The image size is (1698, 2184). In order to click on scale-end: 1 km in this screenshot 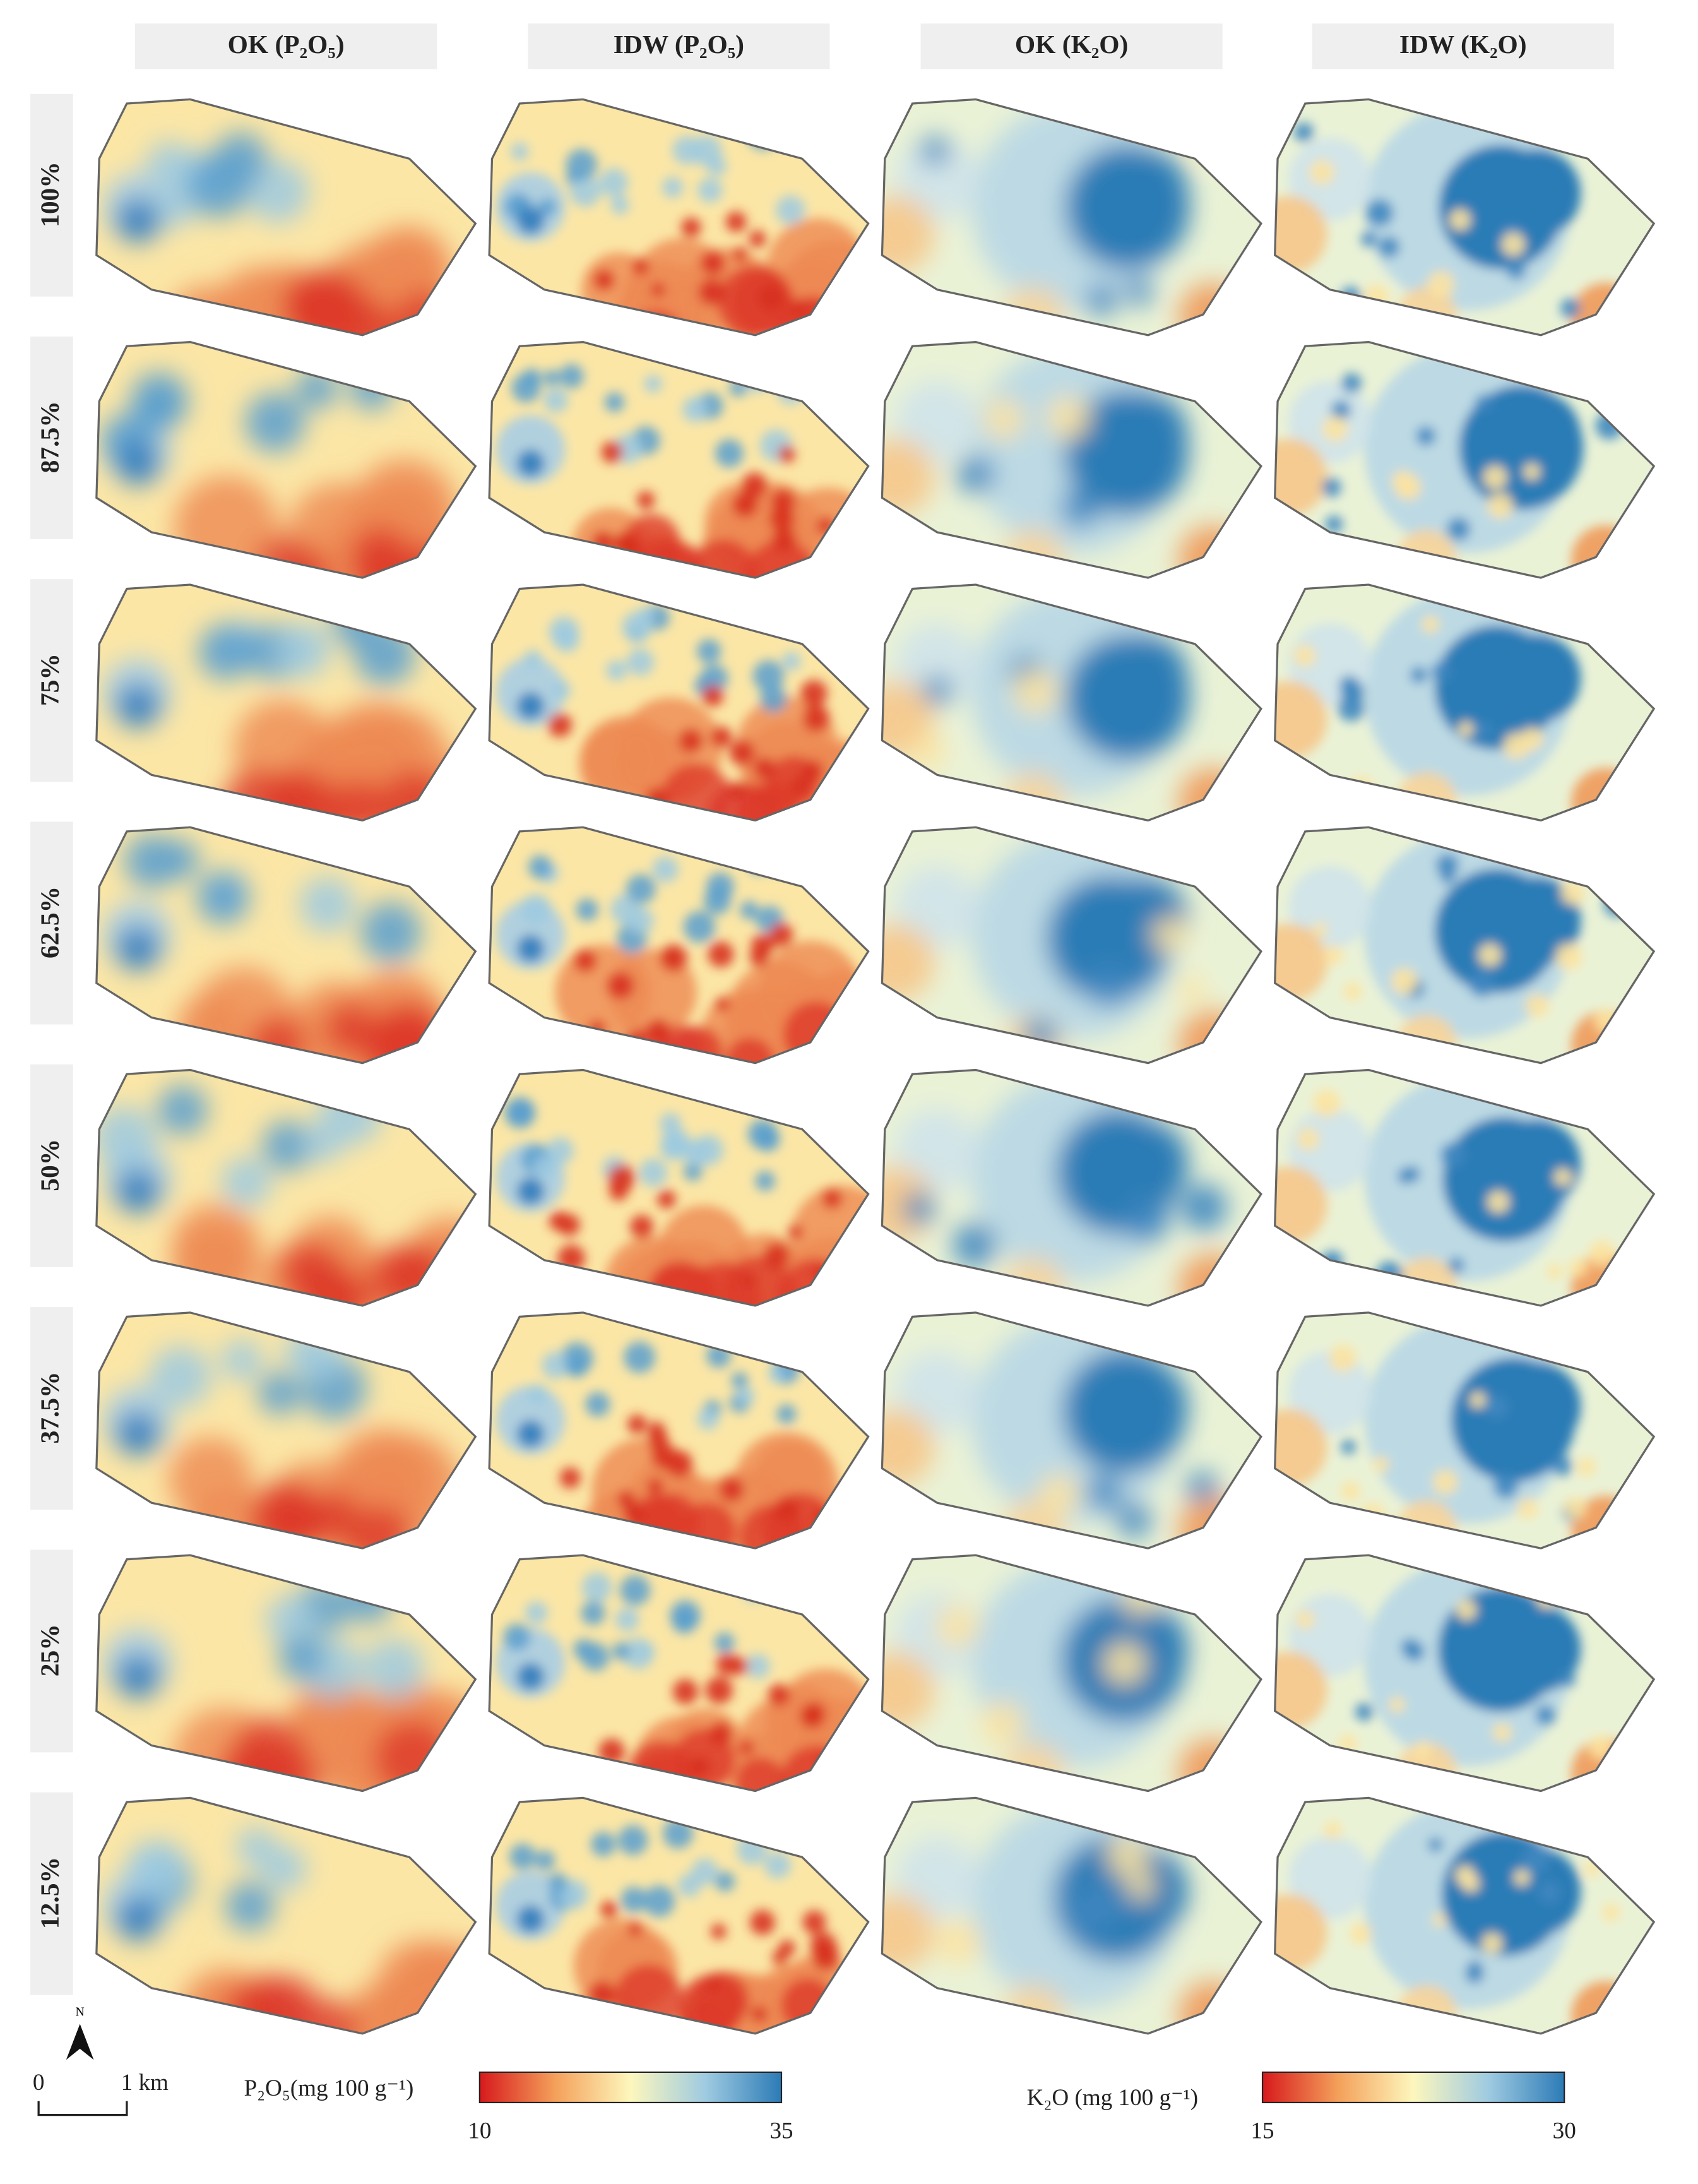, I will do `click(145, 2083)`.